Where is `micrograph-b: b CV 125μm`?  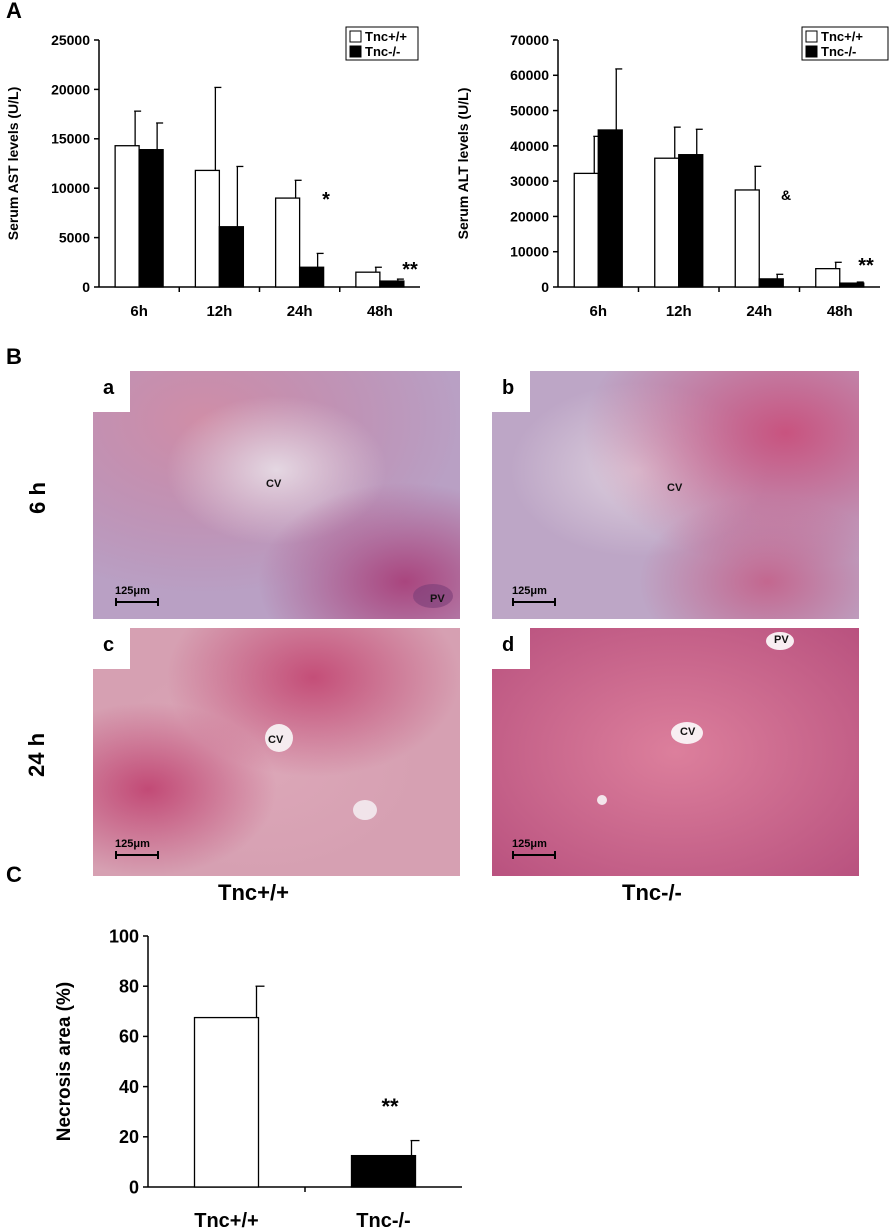
micrograph-b: b CV 125μm is located at coordinates (675, 495).